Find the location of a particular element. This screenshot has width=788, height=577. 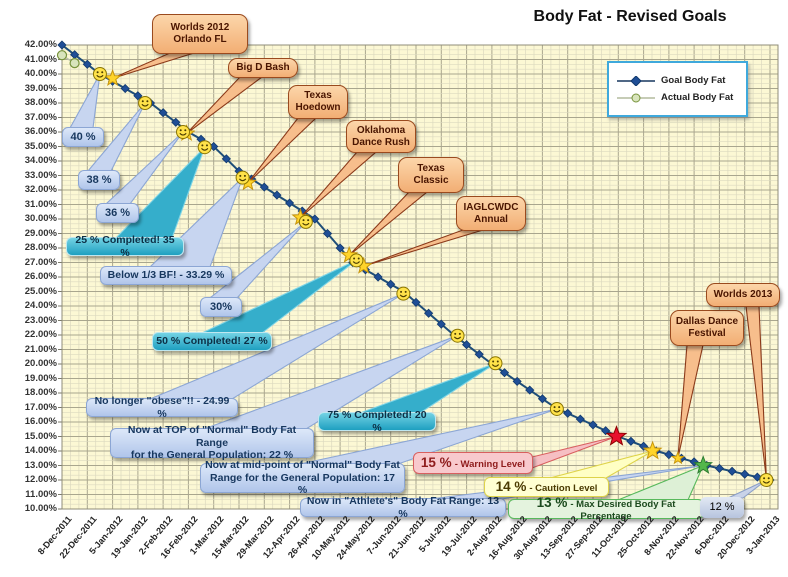

y-axis-tick-label: 37.00% is located at coordinates (40, 117).